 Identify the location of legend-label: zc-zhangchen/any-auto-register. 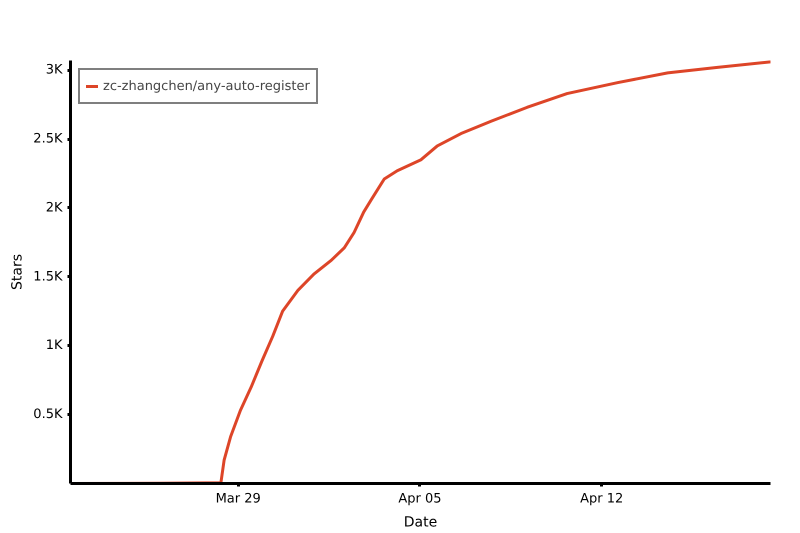
(206, 86).